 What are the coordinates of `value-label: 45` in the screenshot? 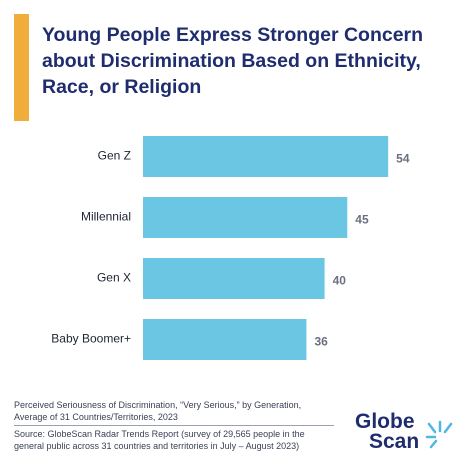 It's located at (362, 220).